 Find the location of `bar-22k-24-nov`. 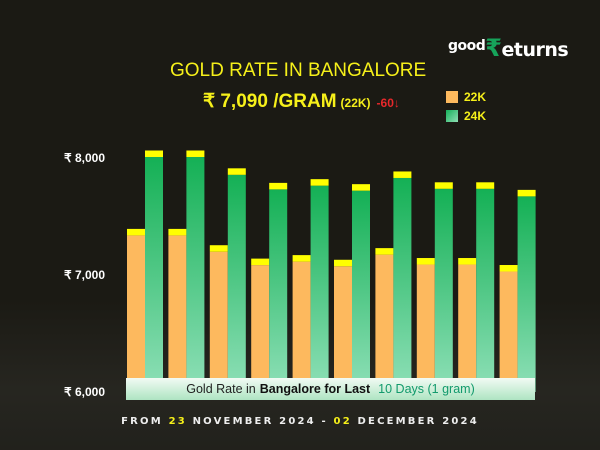

bar-22k-24-nov is located at coordinates (177, 313).